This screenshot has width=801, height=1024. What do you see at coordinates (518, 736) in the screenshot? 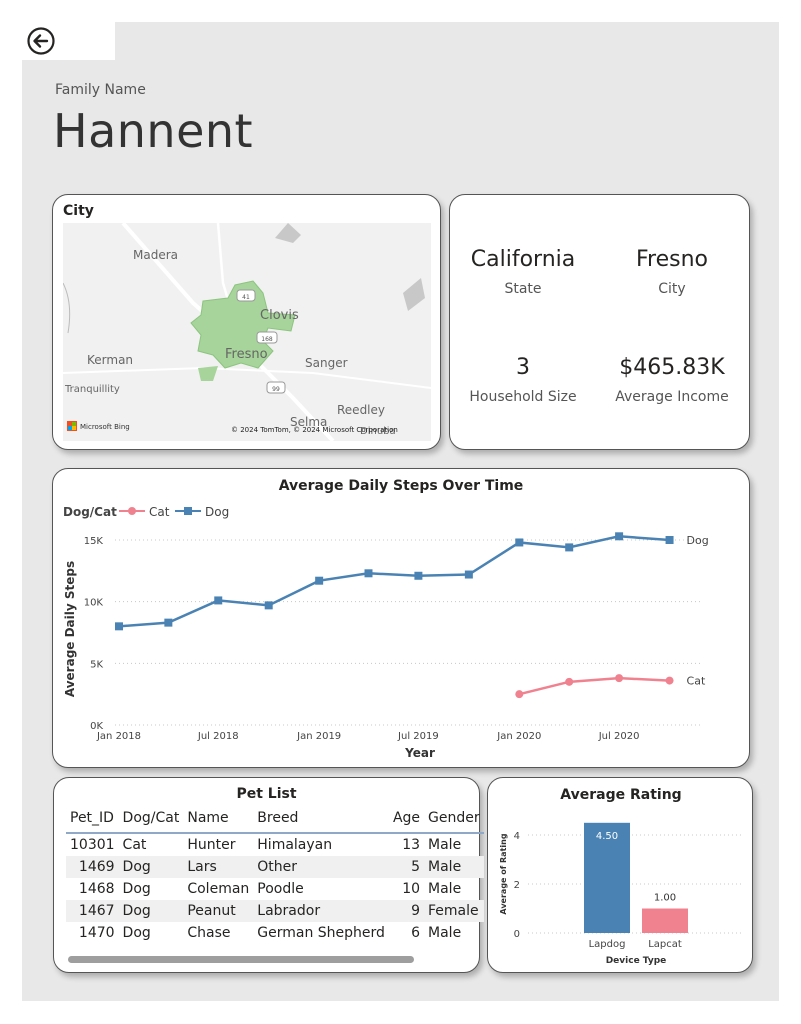
I see `steps-x-tick-label: Jan 2020` at bounding box center [518, 736].